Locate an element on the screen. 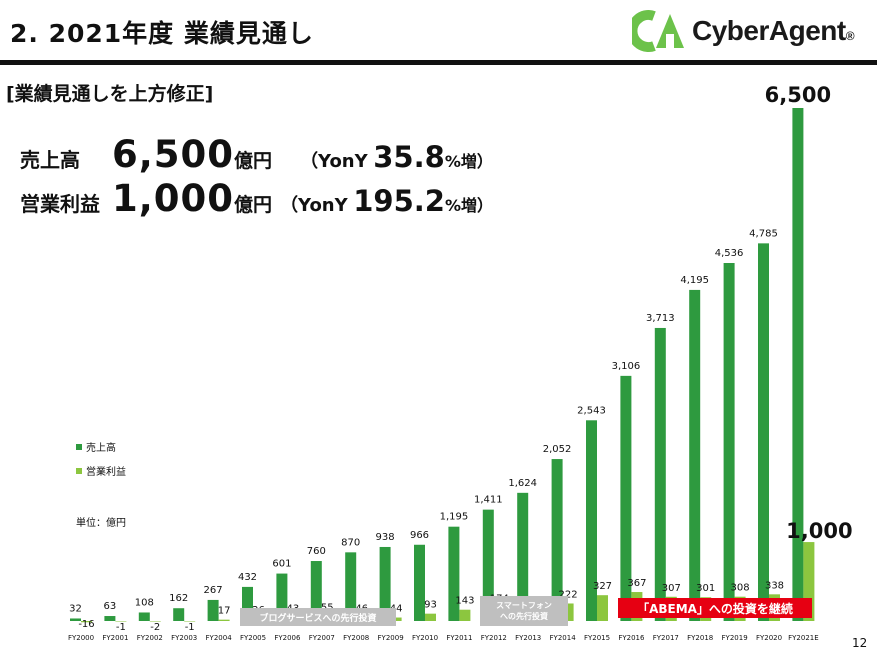 The height and width of the screenshot is (656, 877). legend-sales: 売上高 is located at coordinates (96, 446).